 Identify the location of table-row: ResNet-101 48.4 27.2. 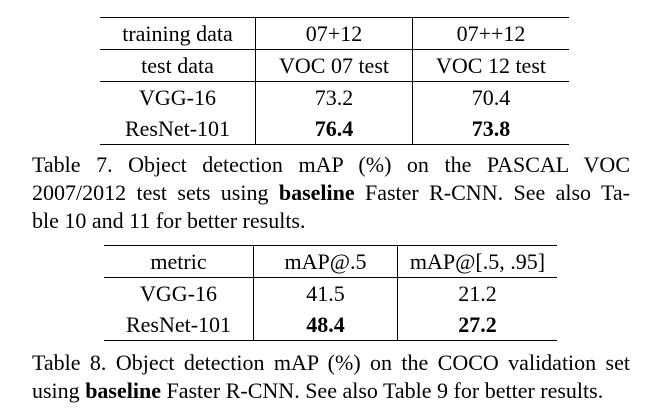
(330, 325).